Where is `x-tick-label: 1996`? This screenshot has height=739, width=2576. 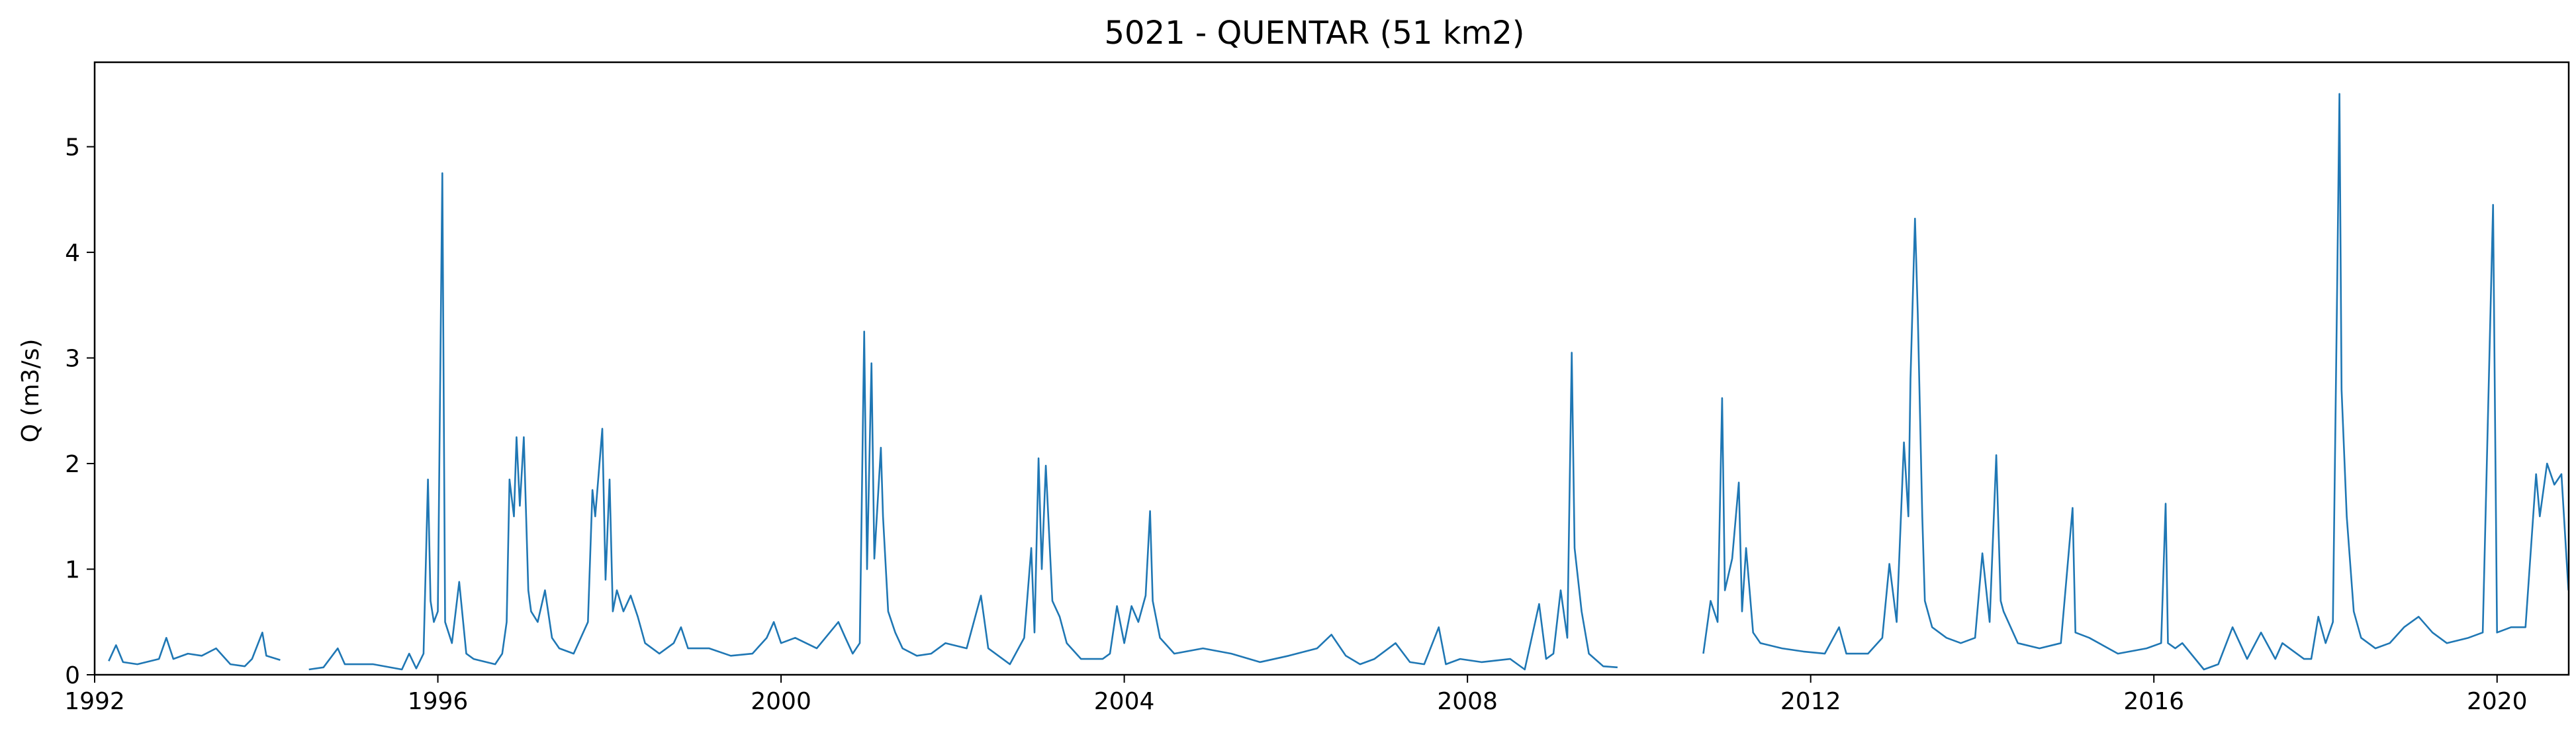 x-tick-label: 1996 is located at coordinates (438, 701).